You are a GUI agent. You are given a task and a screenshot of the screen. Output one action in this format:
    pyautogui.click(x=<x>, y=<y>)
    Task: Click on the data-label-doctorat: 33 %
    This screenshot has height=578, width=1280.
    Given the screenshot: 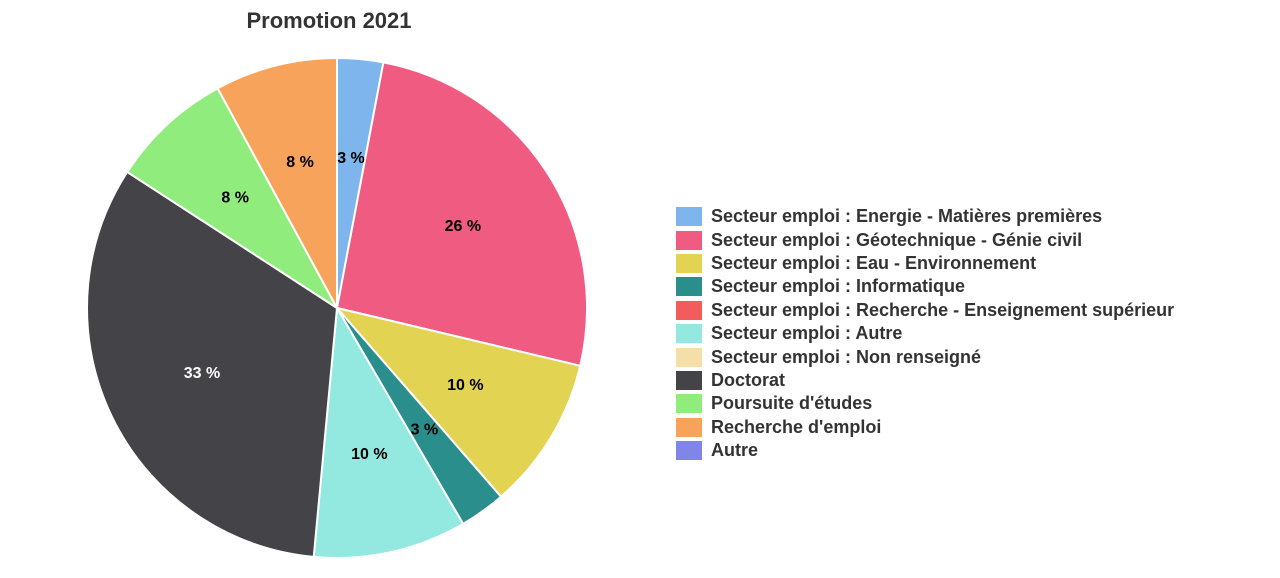 What is the action you would take?
    pyautogui.click(x=202, y=373)
    